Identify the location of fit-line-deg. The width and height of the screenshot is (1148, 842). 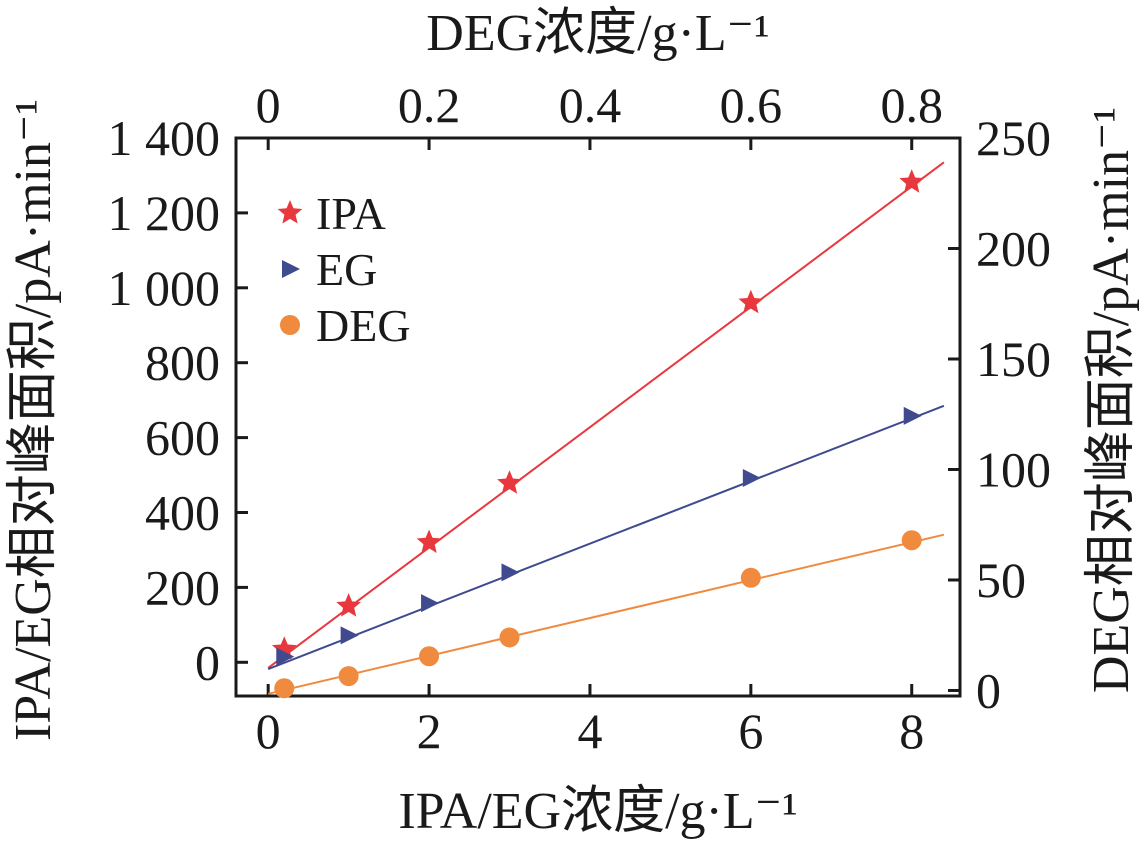
(606, 614).